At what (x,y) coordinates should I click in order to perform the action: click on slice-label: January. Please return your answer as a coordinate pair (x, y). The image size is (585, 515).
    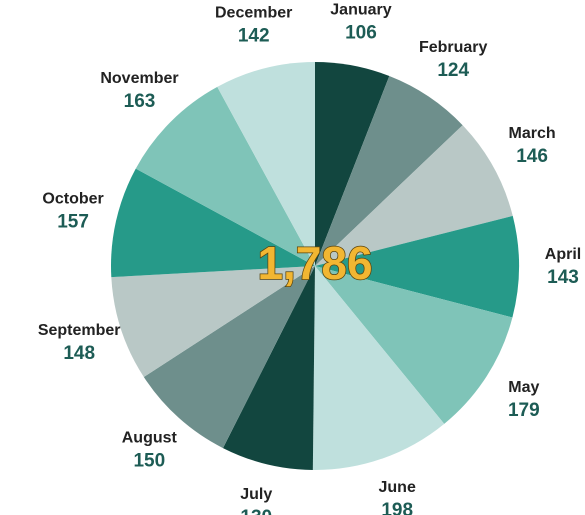
    Looking at the image, I should click on (360, 9).